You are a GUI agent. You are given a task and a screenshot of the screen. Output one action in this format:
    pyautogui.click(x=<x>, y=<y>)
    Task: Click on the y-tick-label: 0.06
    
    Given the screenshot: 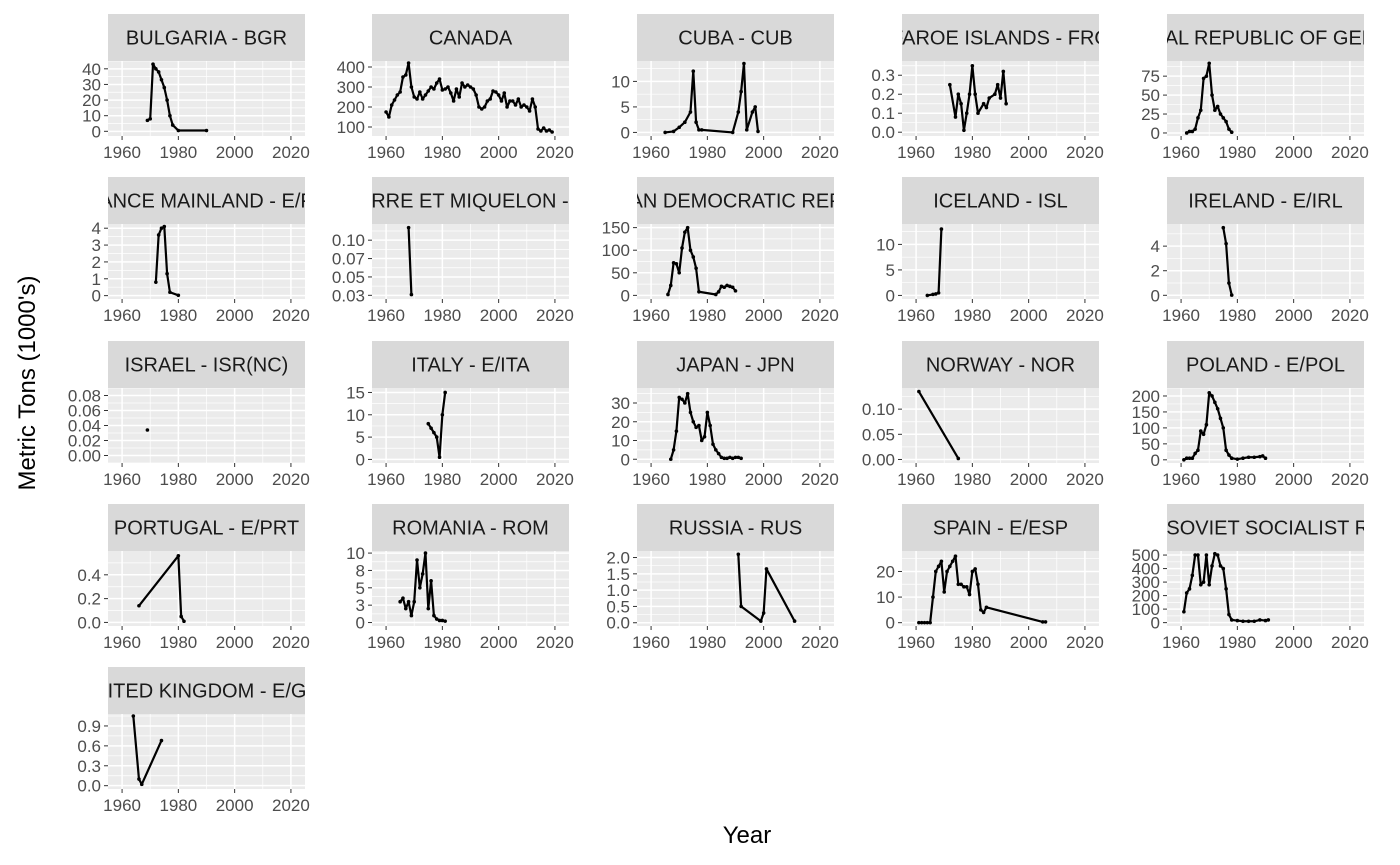 What is the action you would take?
    pyautogui.click(x=84, y=411)
    